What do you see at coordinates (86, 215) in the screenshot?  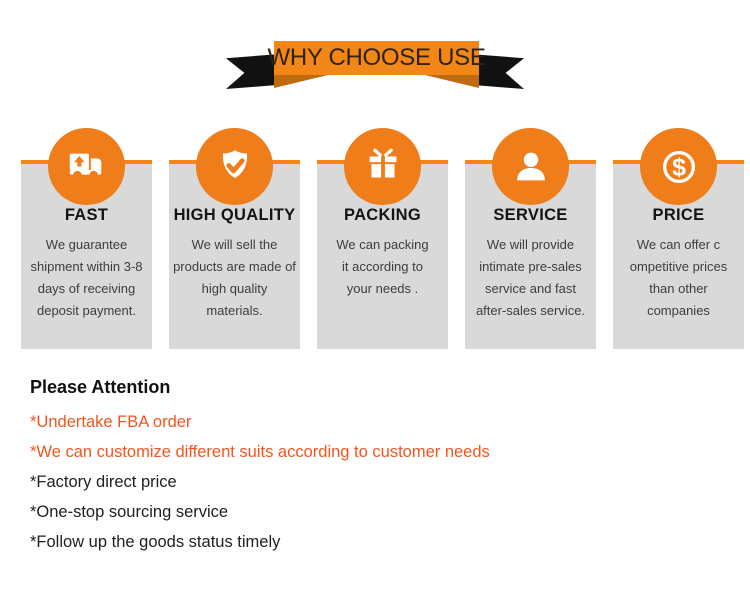 I see `feature-title: FAST` at bounding box center [86, 215].